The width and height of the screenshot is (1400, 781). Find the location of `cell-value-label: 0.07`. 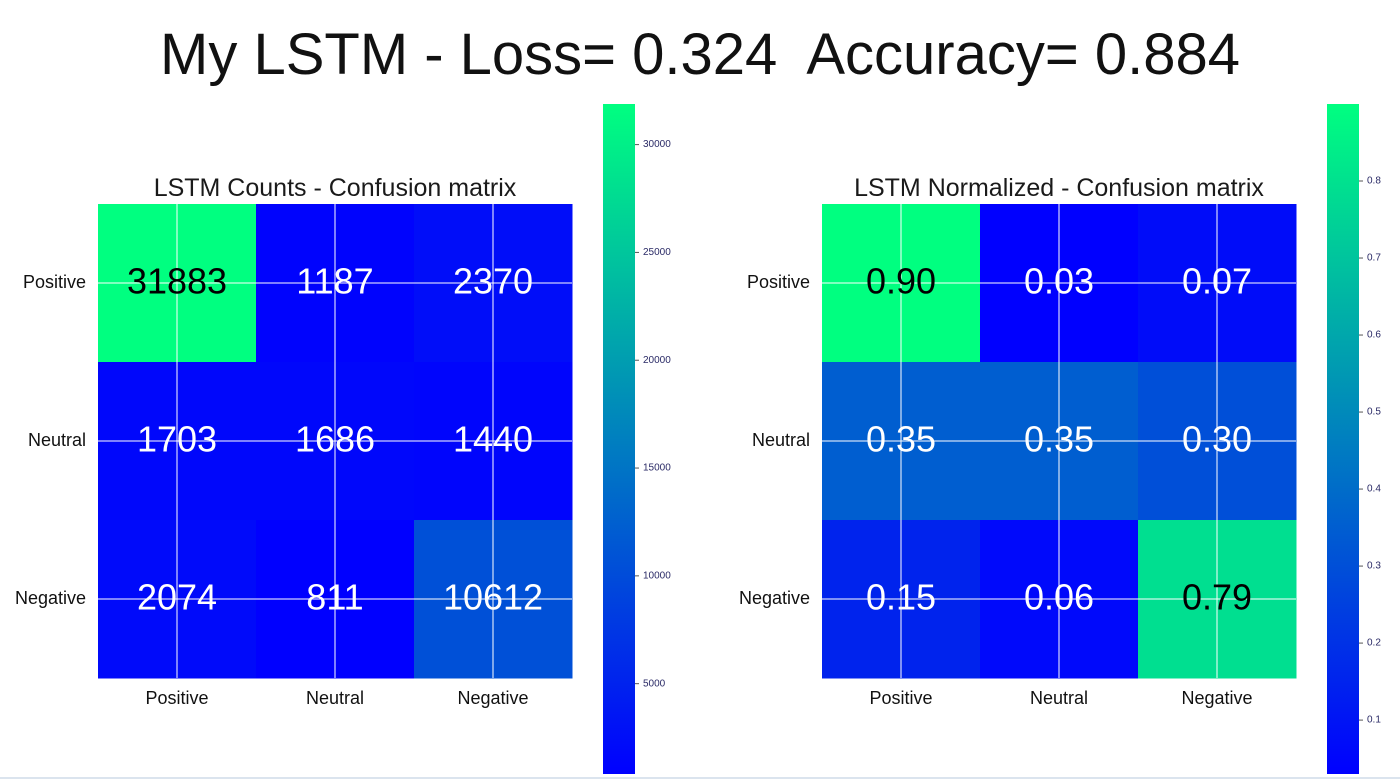

cell-value-label: 0.07 is located at coordinates (1217, 281).